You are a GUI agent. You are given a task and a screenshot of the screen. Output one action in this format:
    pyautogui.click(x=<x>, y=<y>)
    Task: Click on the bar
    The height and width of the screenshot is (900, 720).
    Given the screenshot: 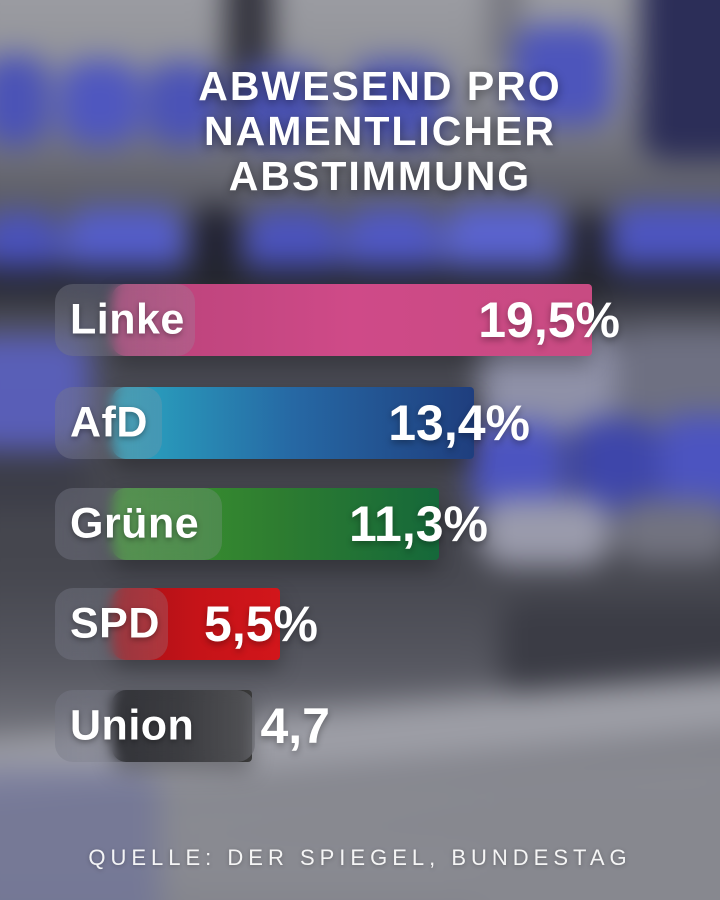 What is the action you would take?
    pyautogui.click(x=293, y=423)
    